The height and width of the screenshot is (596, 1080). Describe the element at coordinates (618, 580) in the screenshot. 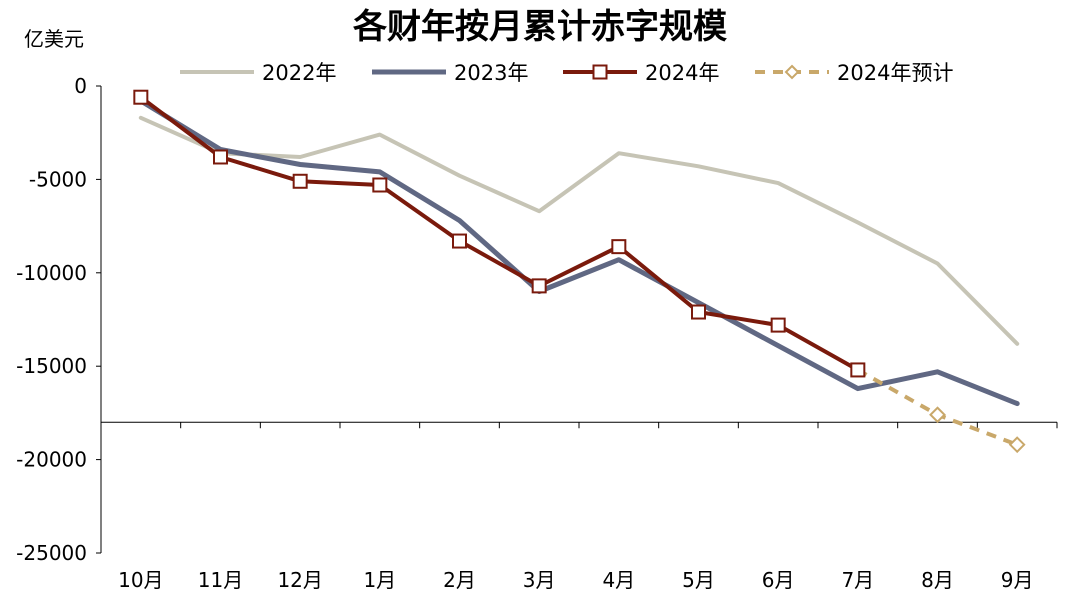

I see `x-tick-label: 4月` at that location.